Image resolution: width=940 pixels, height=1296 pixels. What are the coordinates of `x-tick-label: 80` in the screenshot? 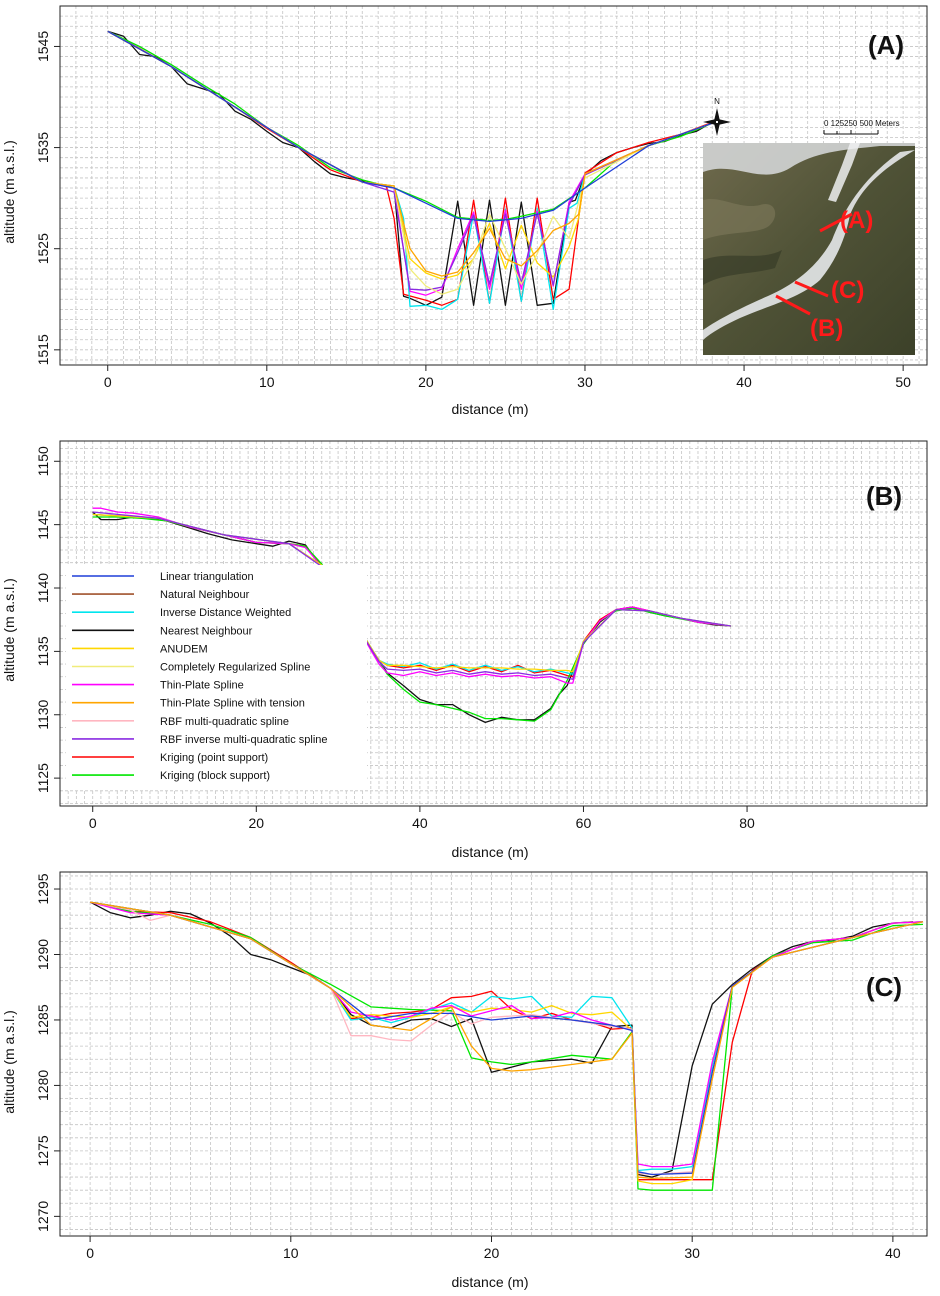 It's located at (747, 823).